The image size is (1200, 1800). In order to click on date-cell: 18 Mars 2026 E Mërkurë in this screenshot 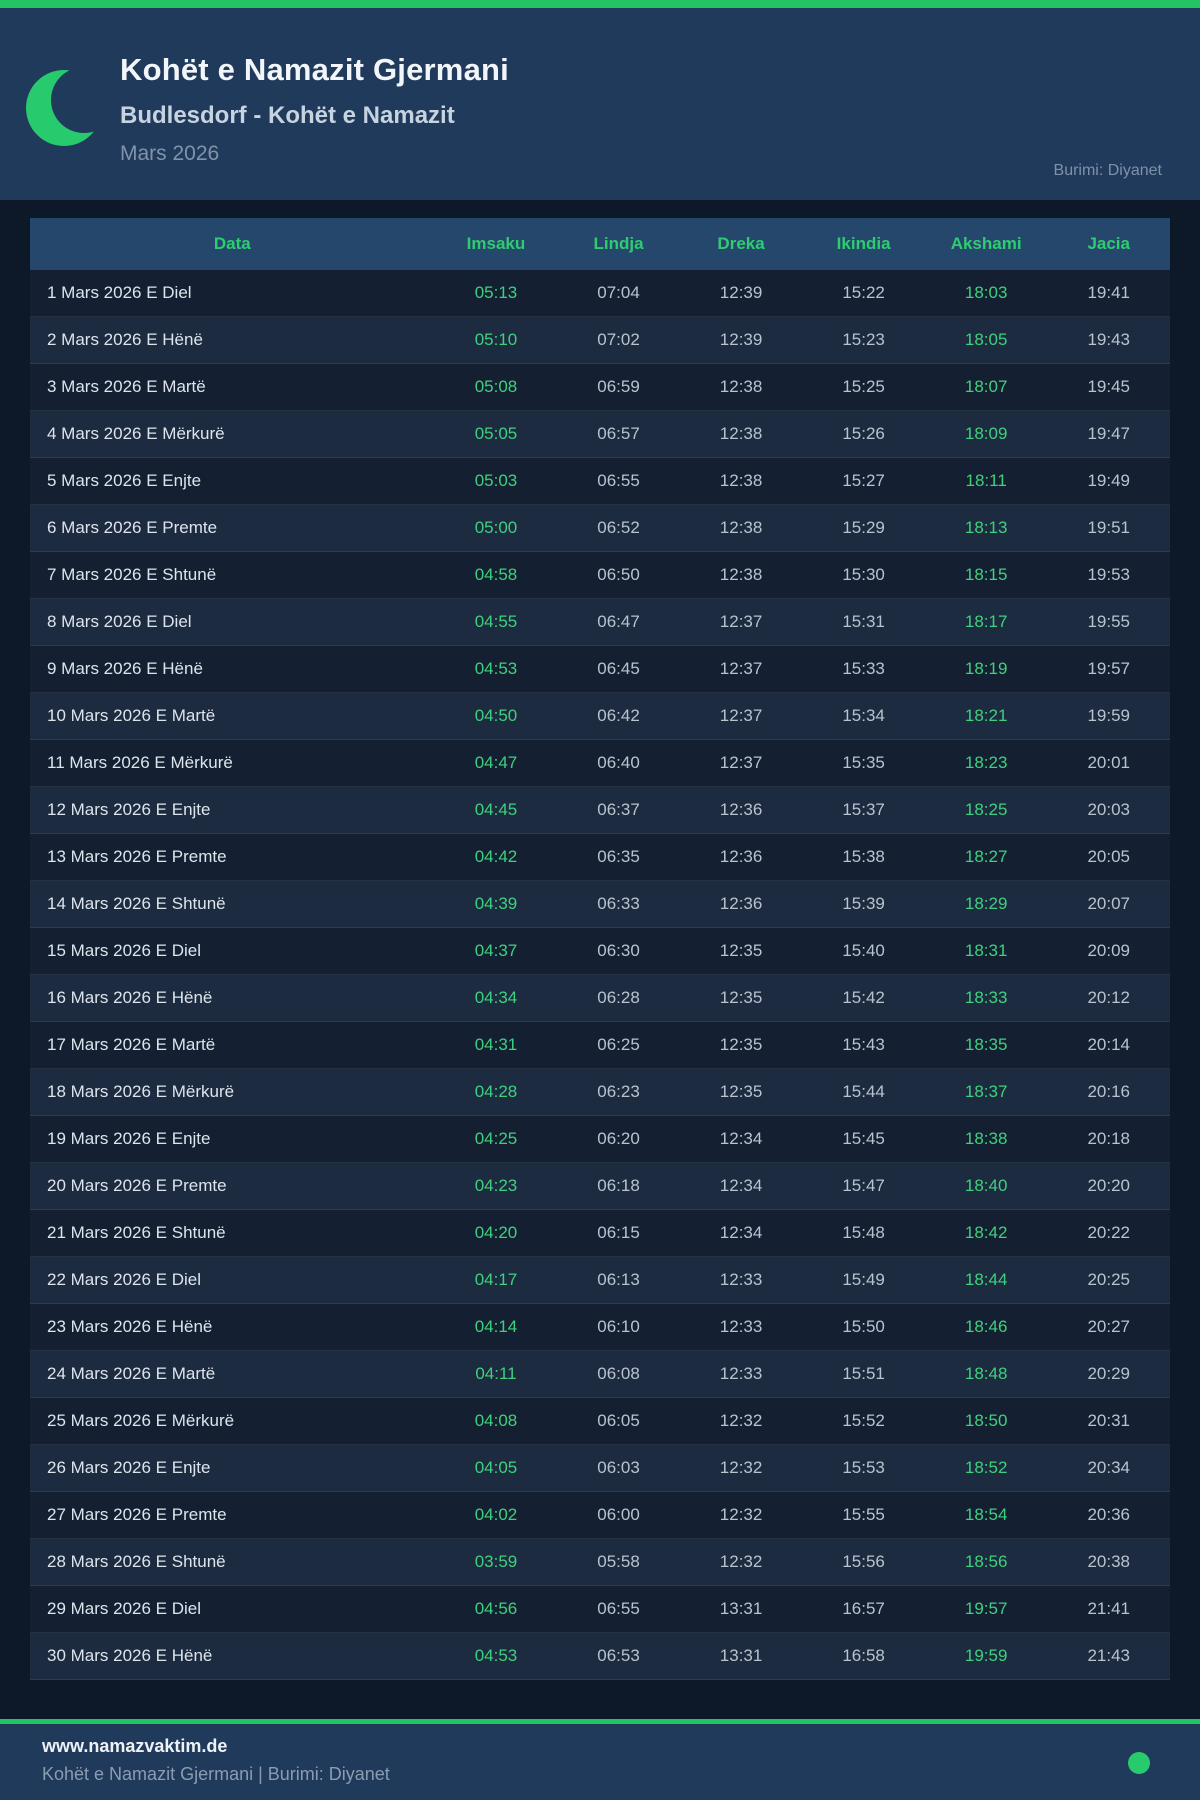, I will do `click(141, 1091)`.